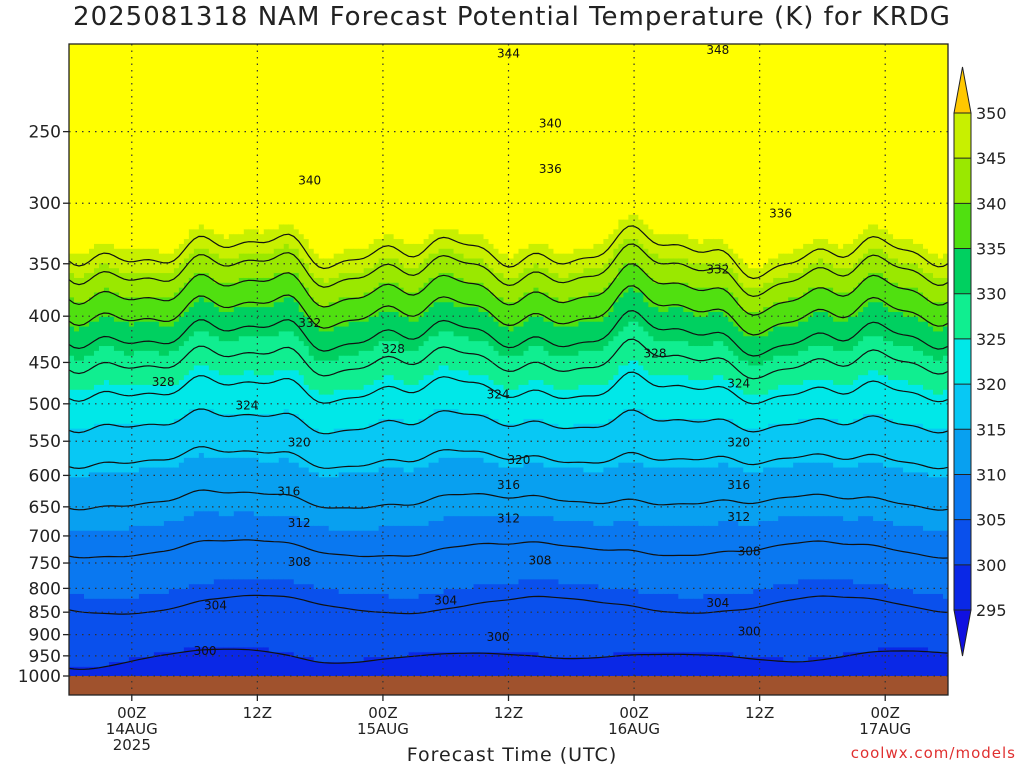  What do you see at coordinates (991, 384) in the screenshot?
I see `colorbar-label: 320` at bounding box center [991, 384].